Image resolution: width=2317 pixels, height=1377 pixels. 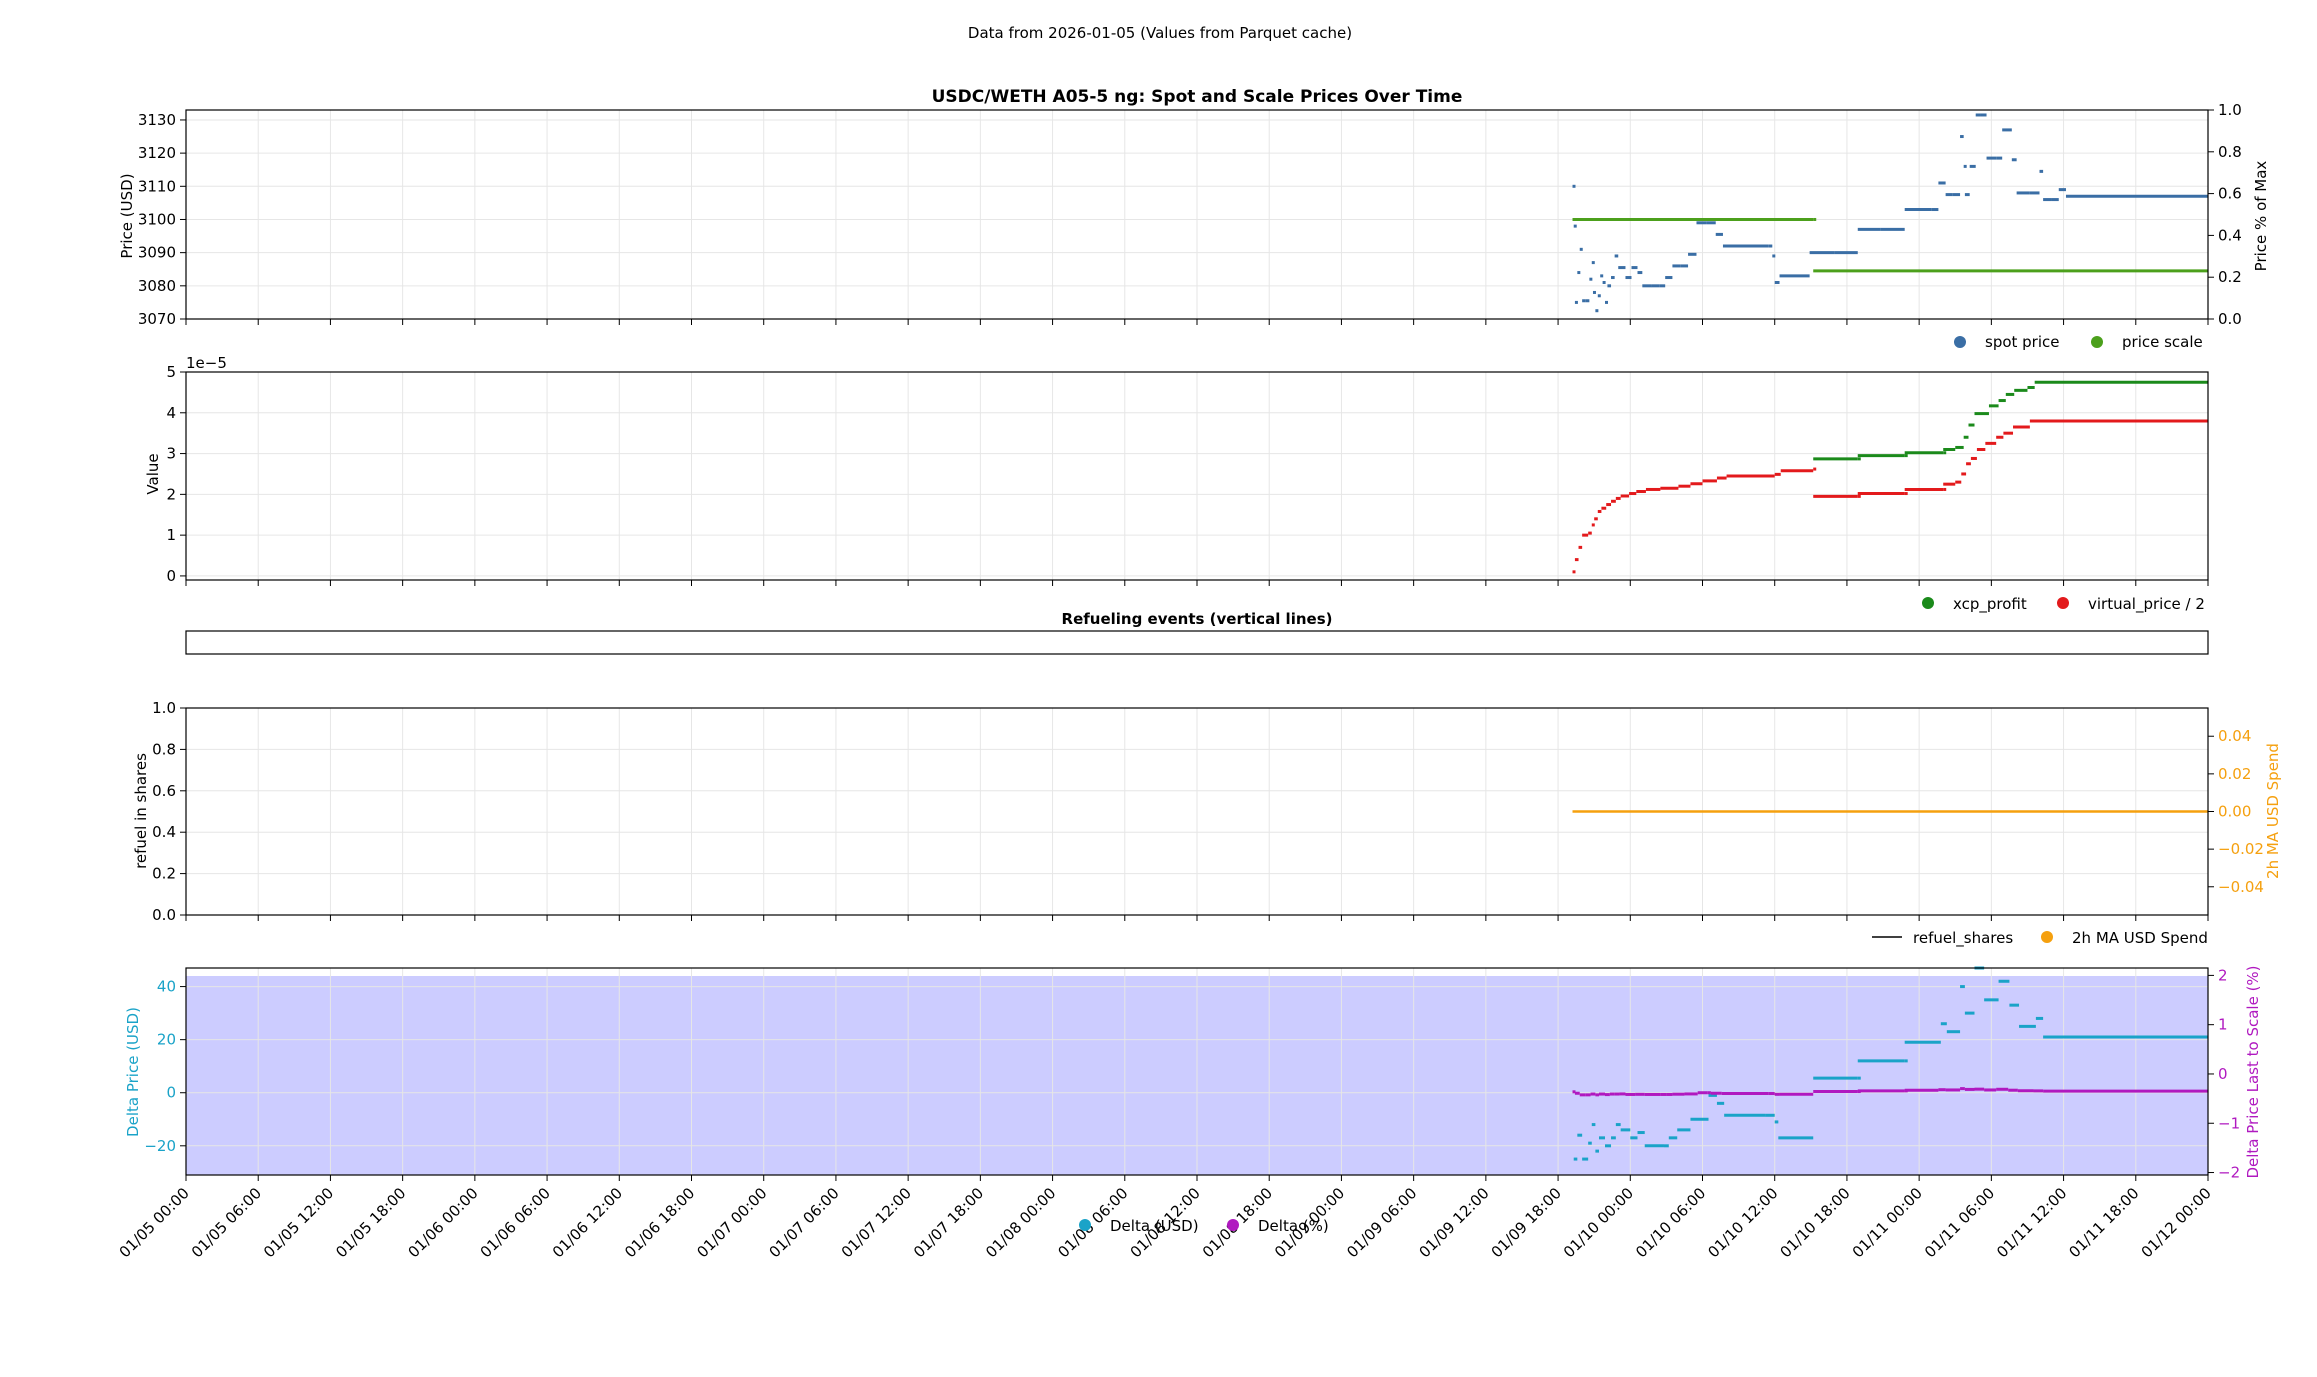 What do you see at coordinates (1990, 604) in the screenshot?
I see `legend-xcp-label: xcp_profit` at bounding box center [1990, 604].